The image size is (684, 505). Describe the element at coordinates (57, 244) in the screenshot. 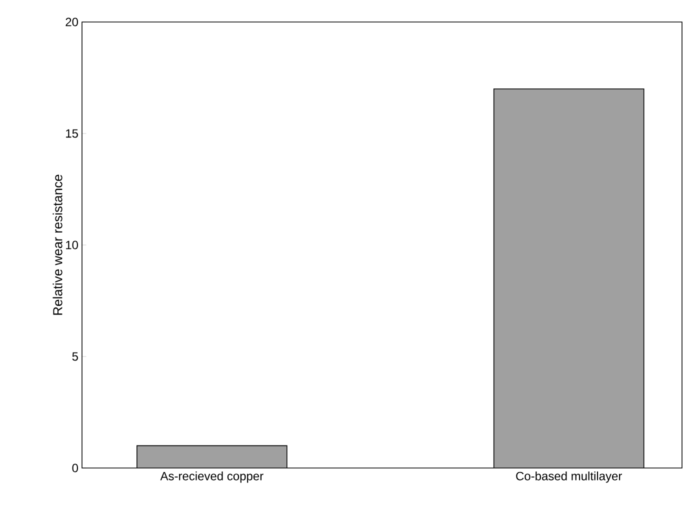

I see `y-axis-title: Relative wear resistance` at that location.